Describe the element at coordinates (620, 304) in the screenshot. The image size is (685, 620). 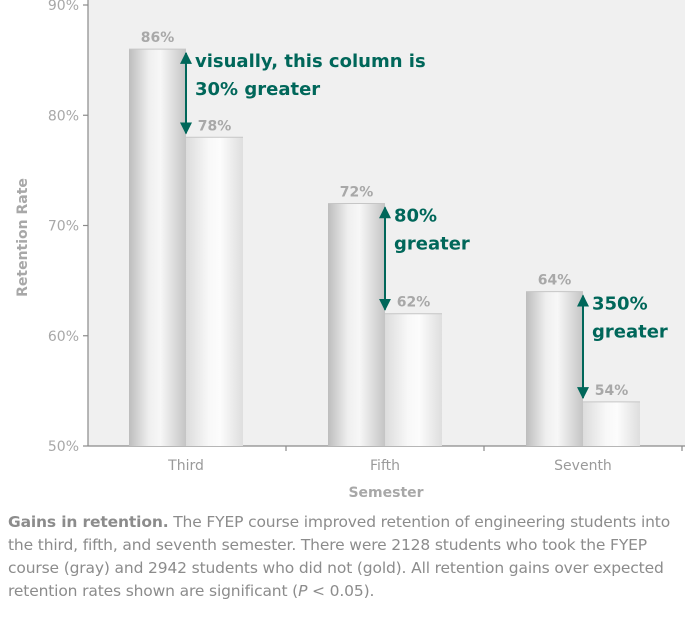
I see `annotation-text-seventh: 350%` at that location.